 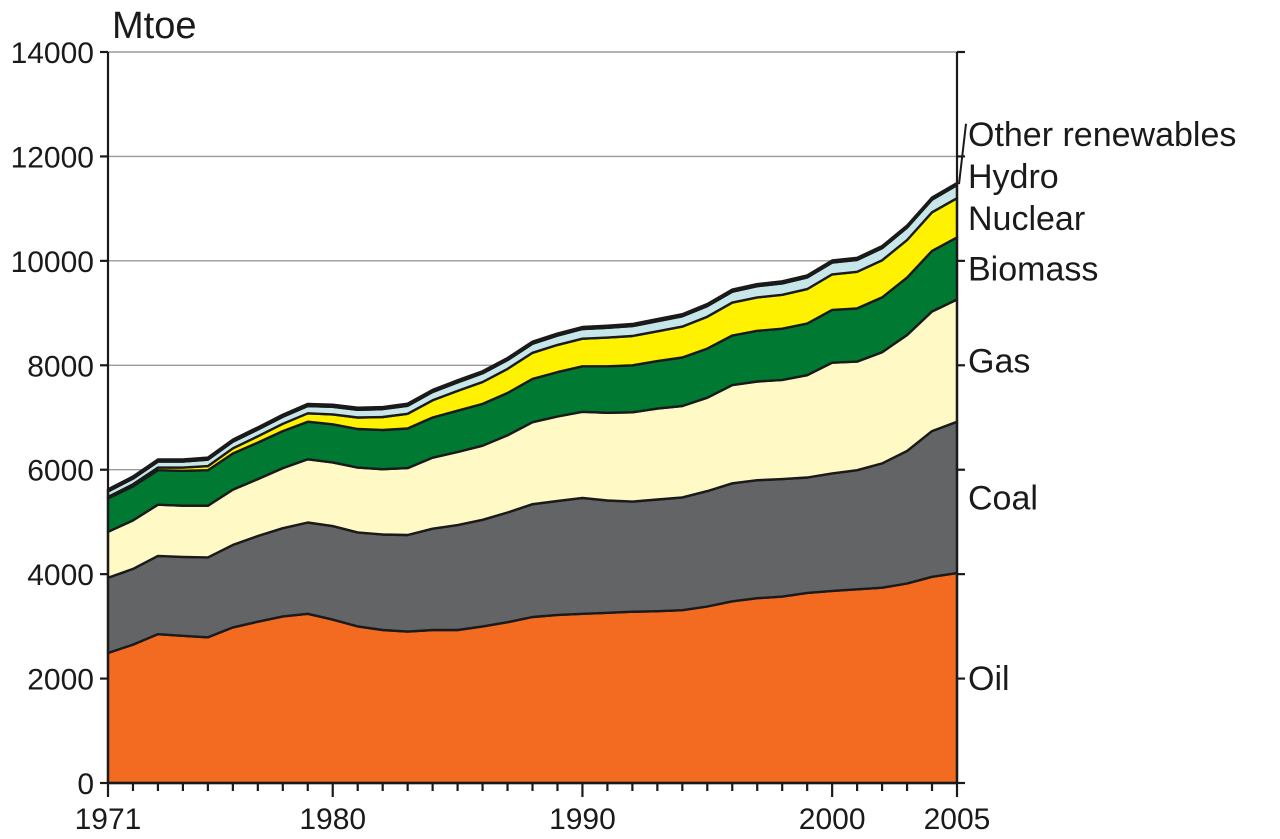 What do you see at coordinates (332, 819) in the screenshot?
I see `x-tick-label-1980: 1980` at bounding box center [332, 819].